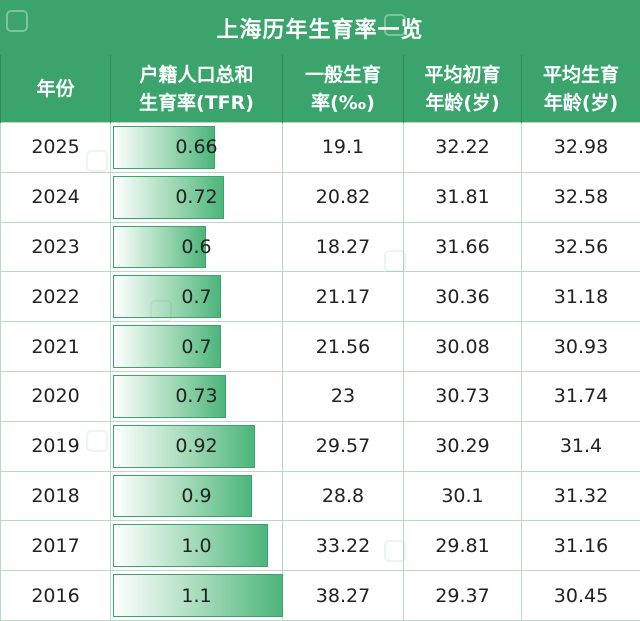  I want to click on cell-year: 2017, so click(56, 546).